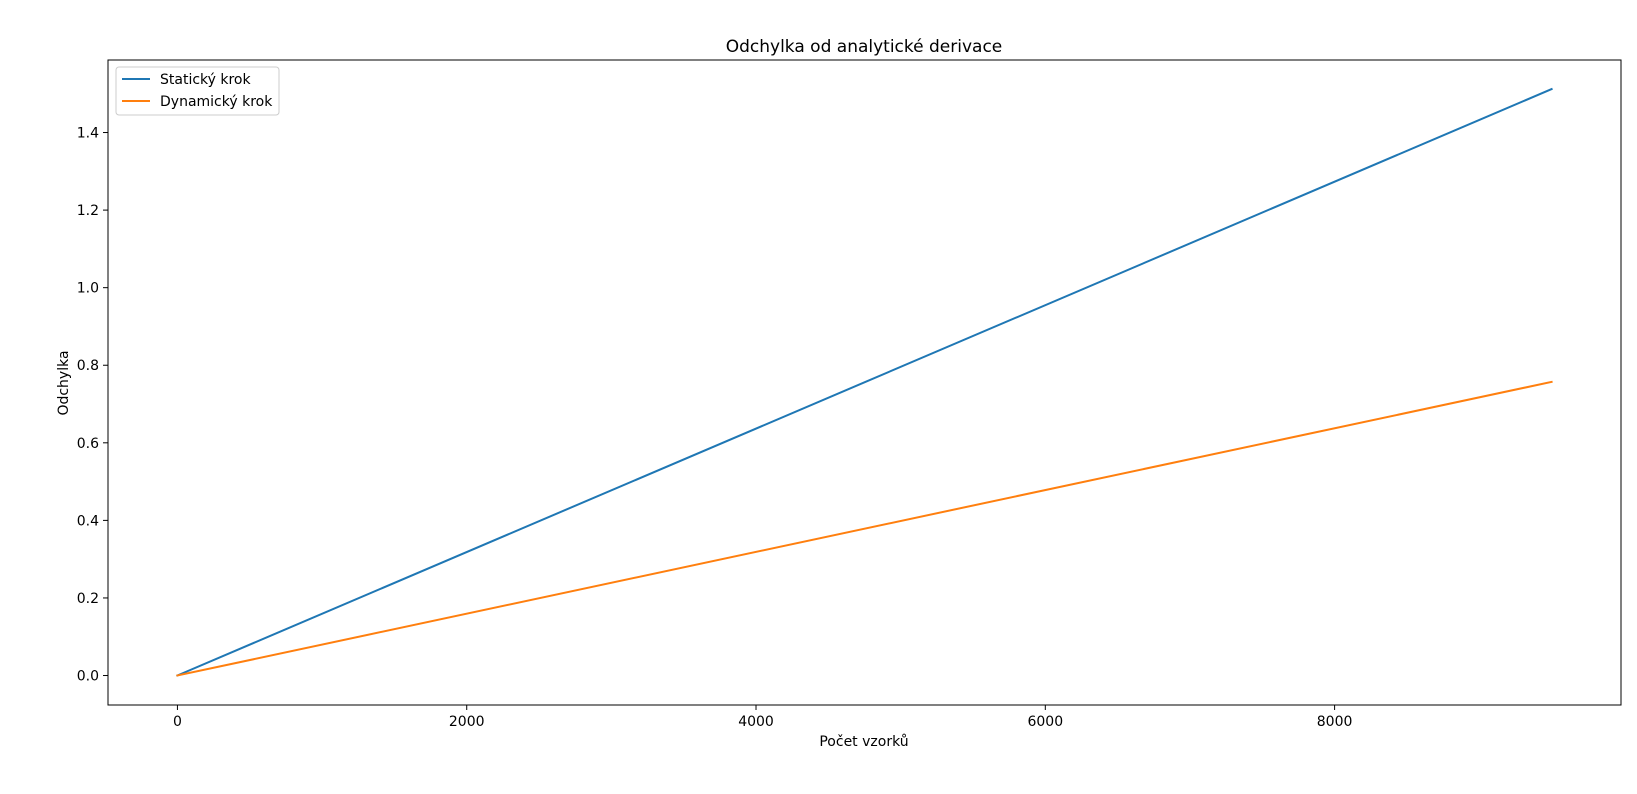 This screenshot has height=794, width=1637. What do you see at coordinates (1045, 722) in the screenshot?
I see `x-tick-label: 6000` at bounding box center [1045, 722].